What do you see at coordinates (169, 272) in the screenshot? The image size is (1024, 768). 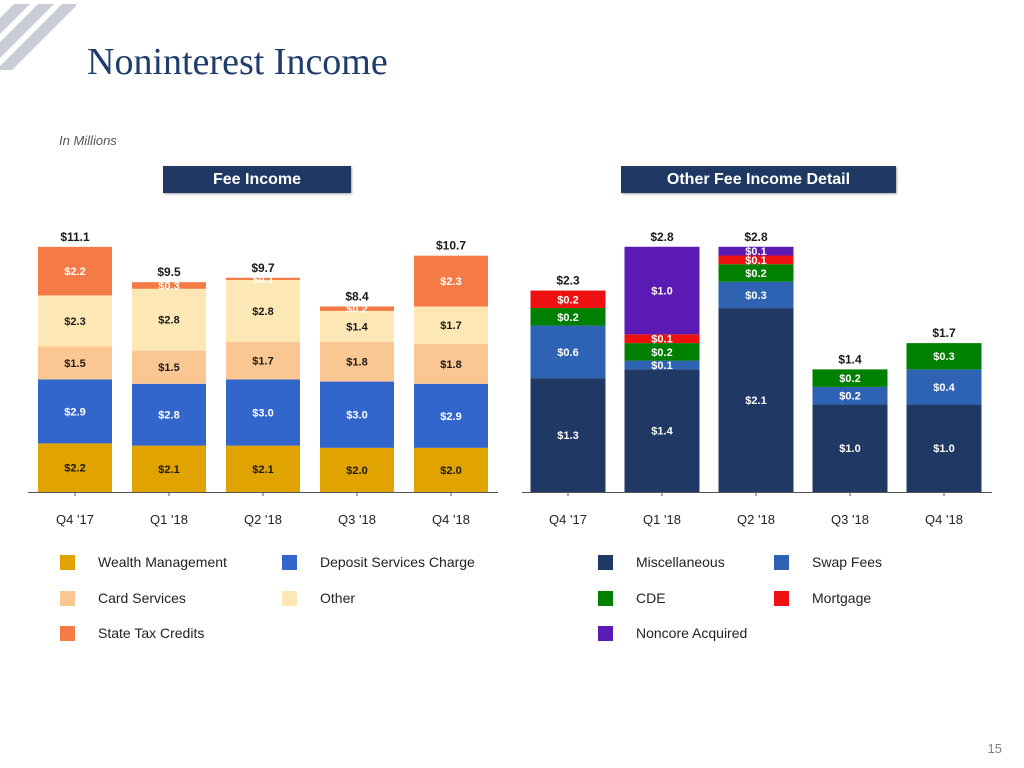 I see `fee-total-label-q1-18: $9.5` at bounding box center [169, 272].